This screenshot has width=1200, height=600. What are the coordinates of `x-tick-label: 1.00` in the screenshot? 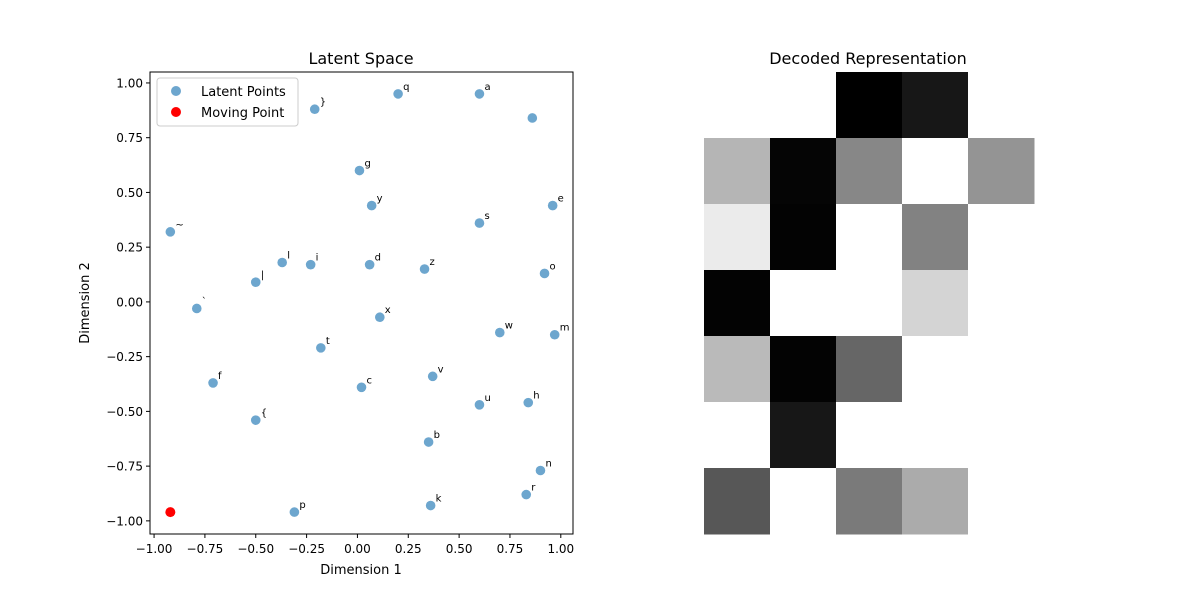 It's located at (560, 549).